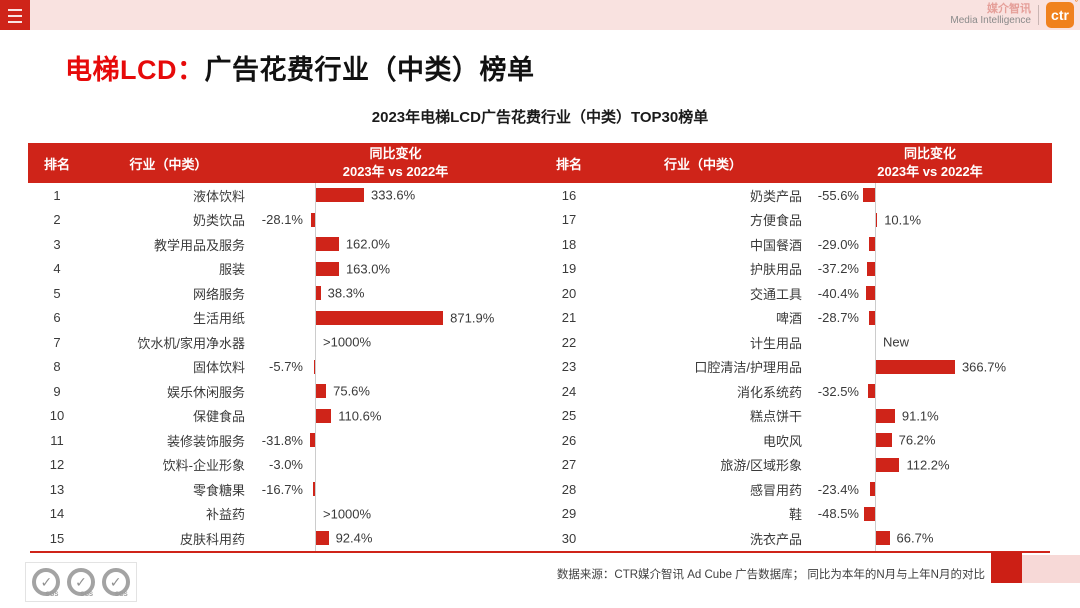  Describe the element at coordinates (427, 244) in the screenshot. I see `bar-zone: 162.0%` at that location.